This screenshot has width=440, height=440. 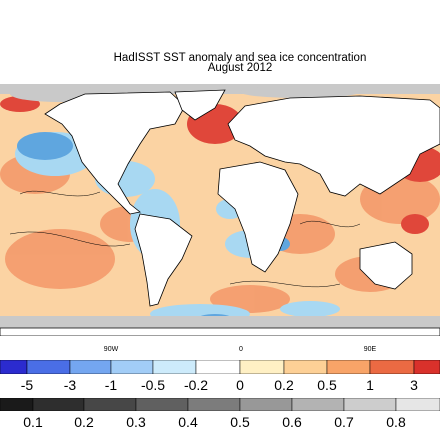 I want to click on ice-tick-label: 0.1, so click(x=33, y=422).